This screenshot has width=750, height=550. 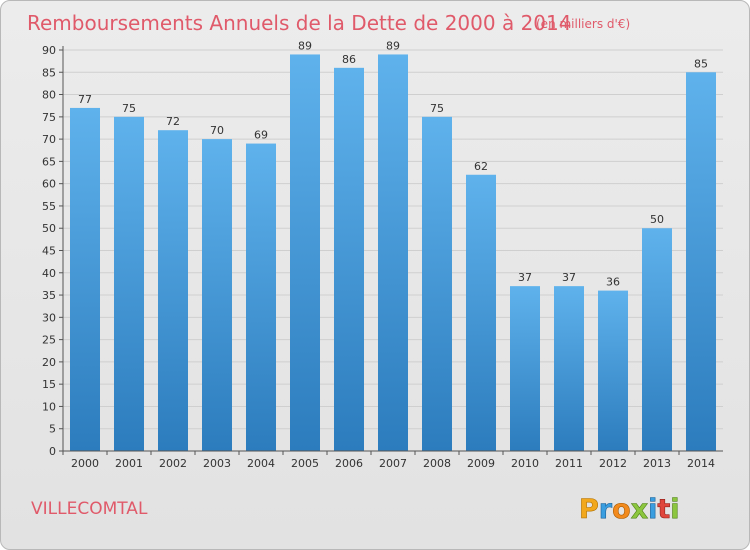 What do you see at coordinates (49, 406) in the screenshot?
I see `y-tick-label: 10` at bounding box center [49, 406].